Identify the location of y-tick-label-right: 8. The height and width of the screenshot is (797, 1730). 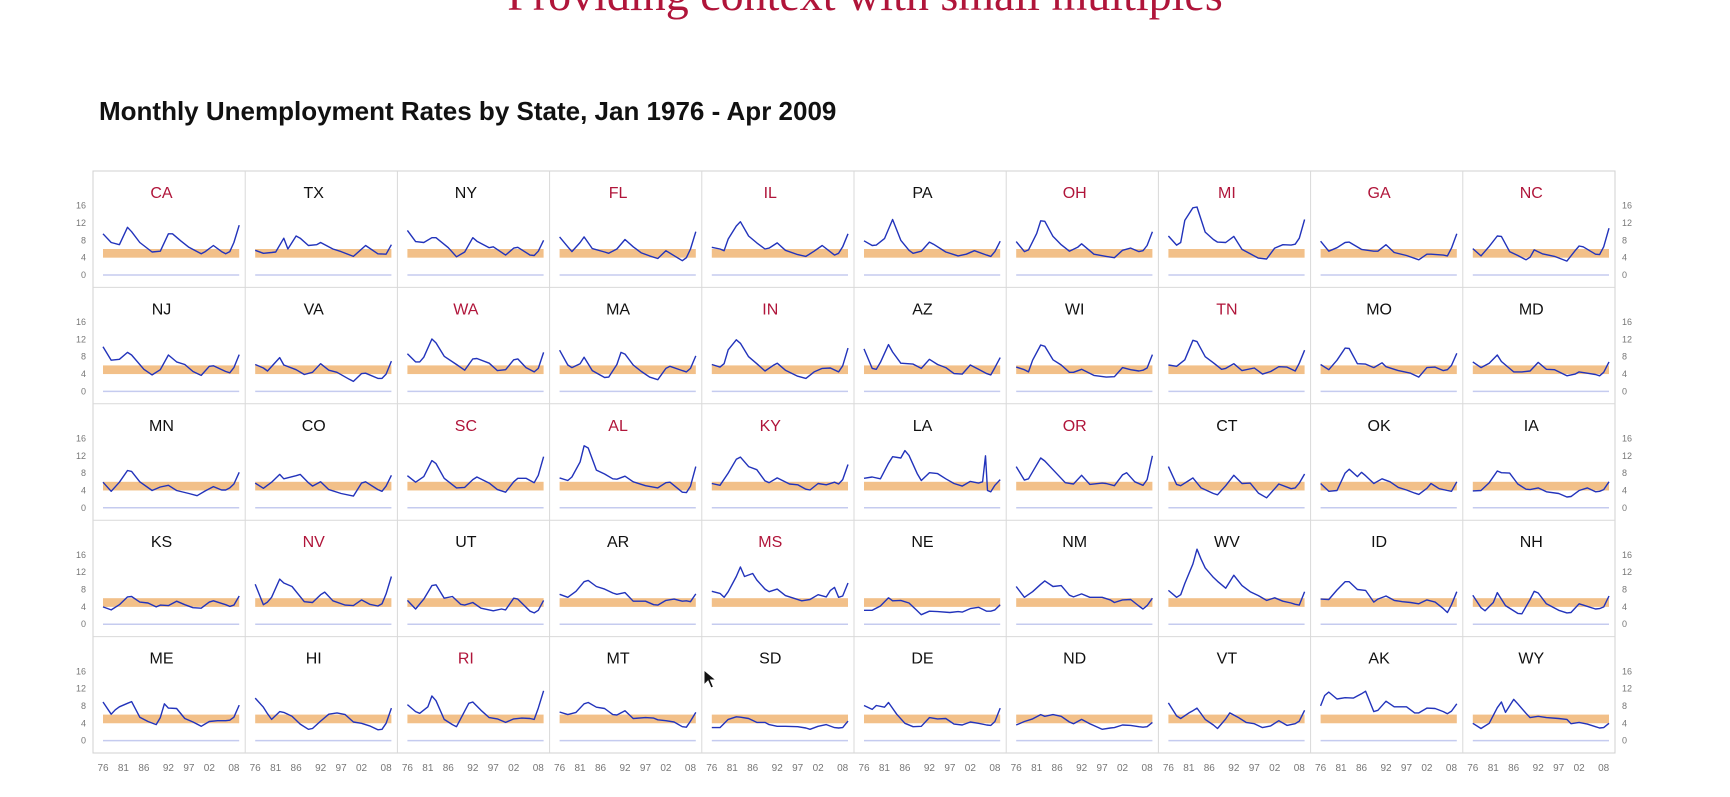
(1624, 240).